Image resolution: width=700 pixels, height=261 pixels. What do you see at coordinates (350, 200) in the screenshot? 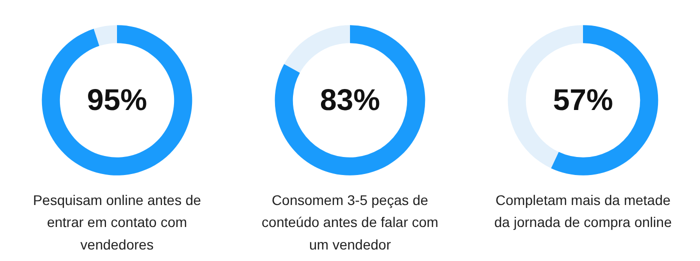
I see `text: Consomem 3-5 peças de` at bounding box center [350, 200].